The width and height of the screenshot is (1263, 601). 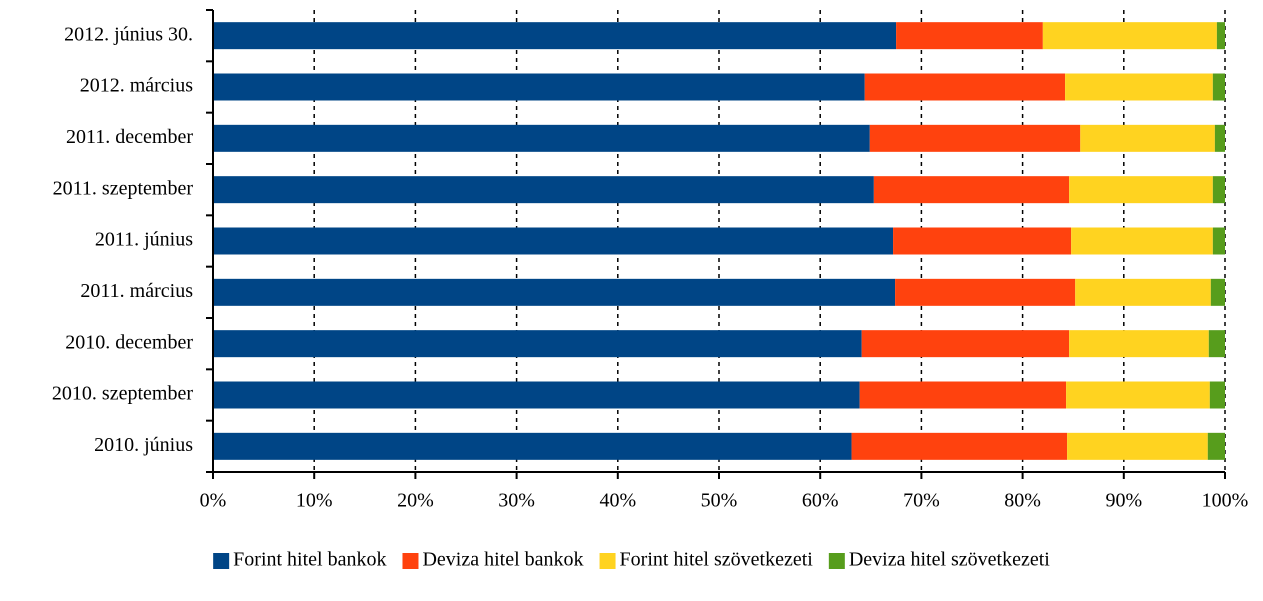 I want to click on legend-label: Forint hitel bankok, so click(x=309, y=560).